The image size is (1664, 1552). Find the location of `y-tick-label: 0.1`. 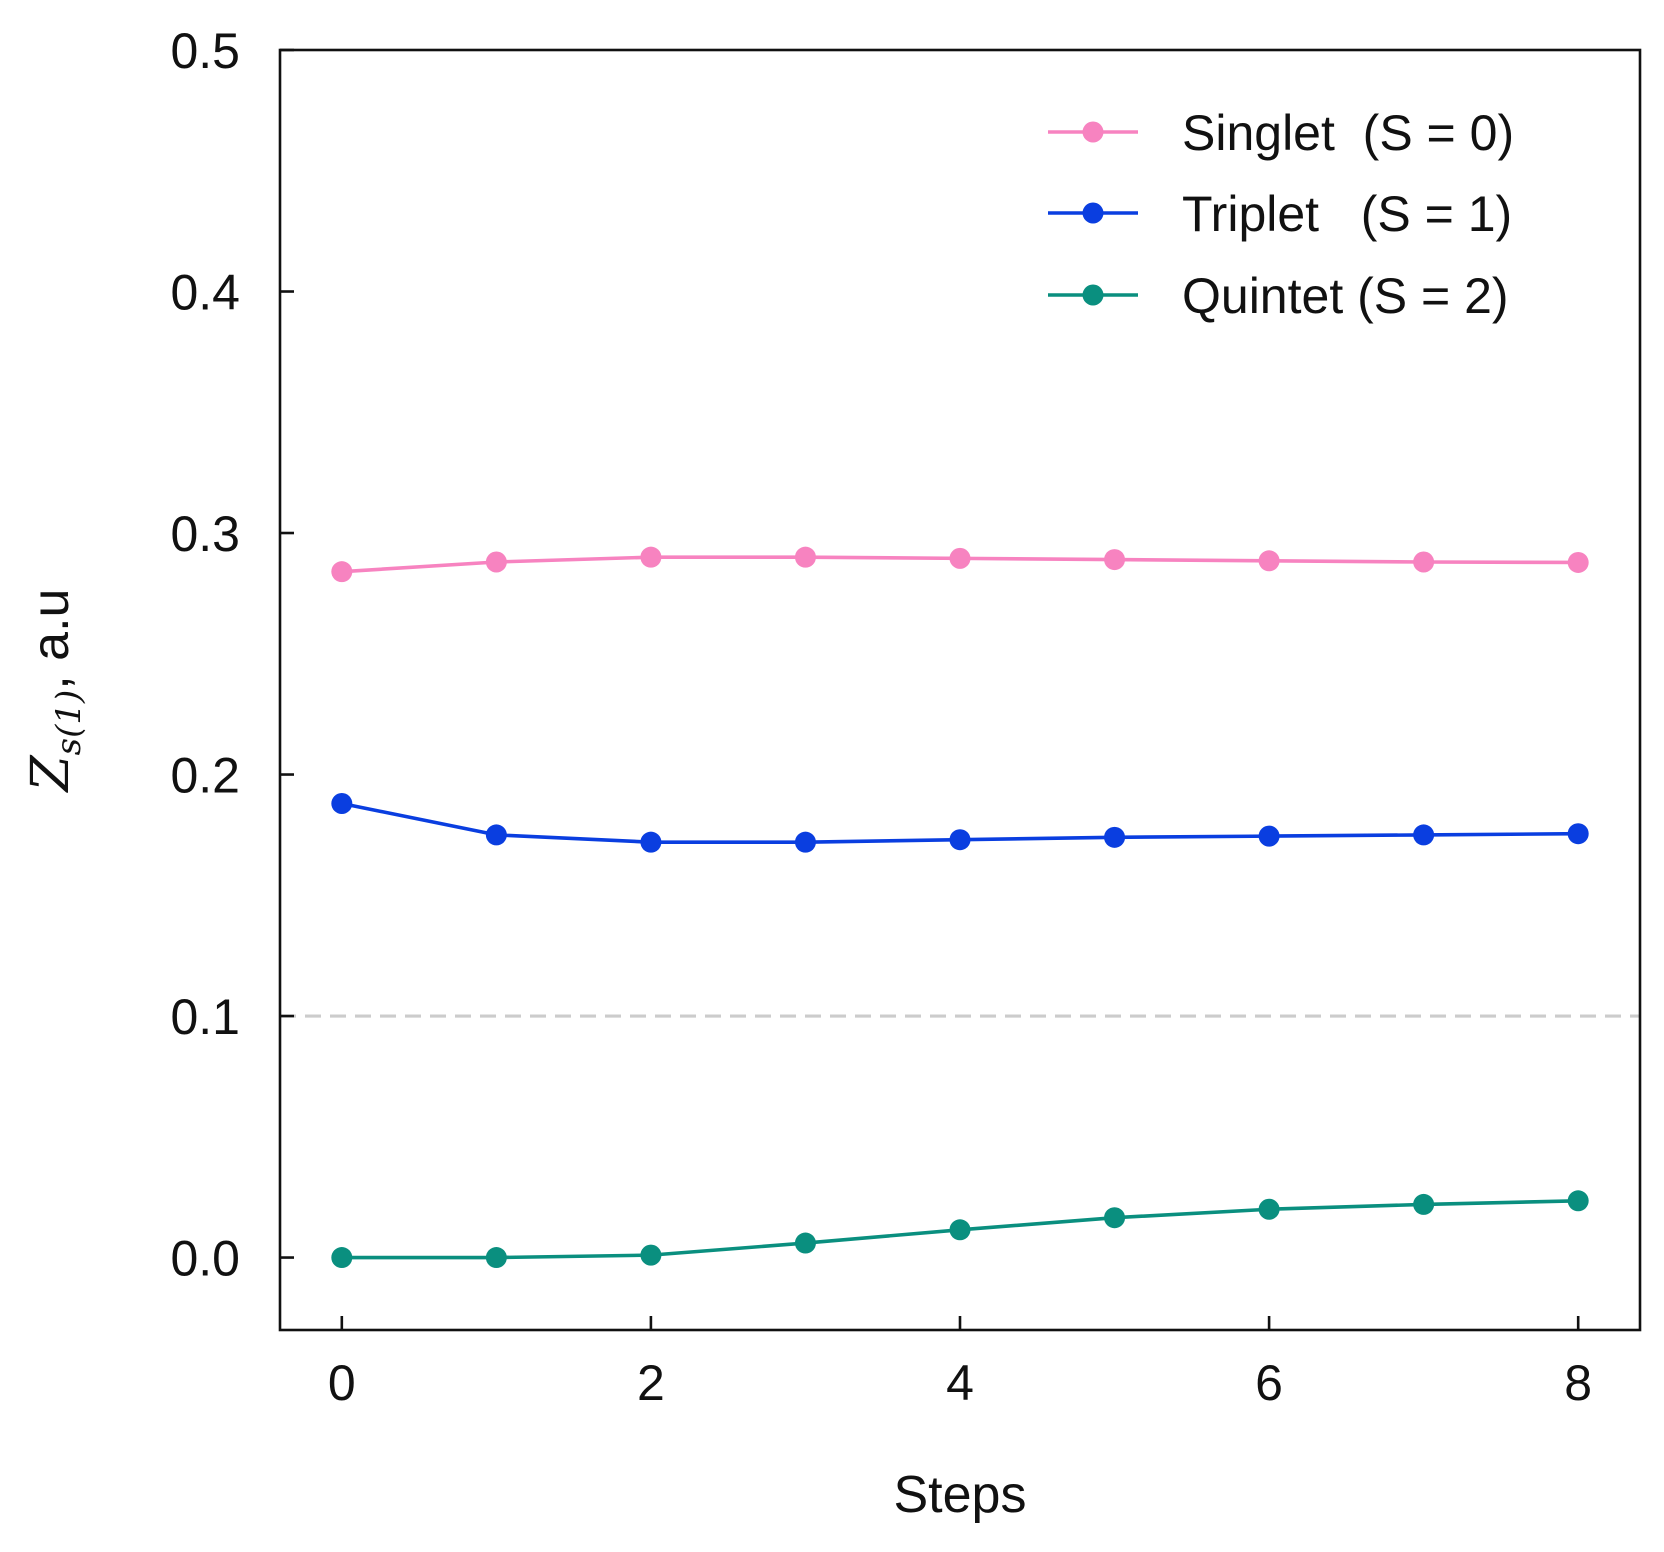

y-tick-label: 0.1 is located at coordinates (205, 1017).